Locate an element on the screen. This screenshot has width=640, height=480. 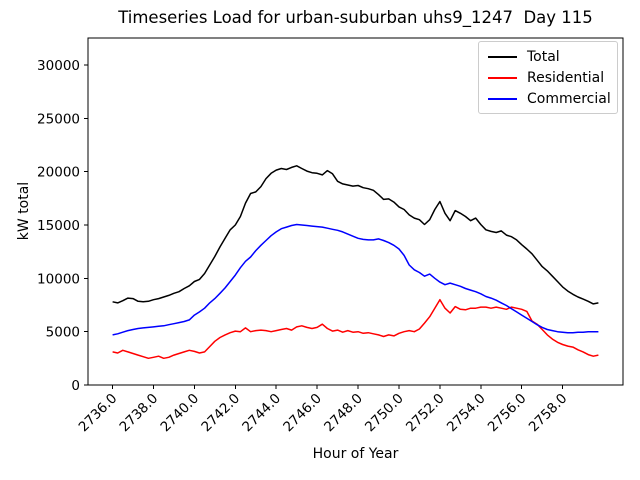
legend-label-total: Total is located at coordinates (543, 56).